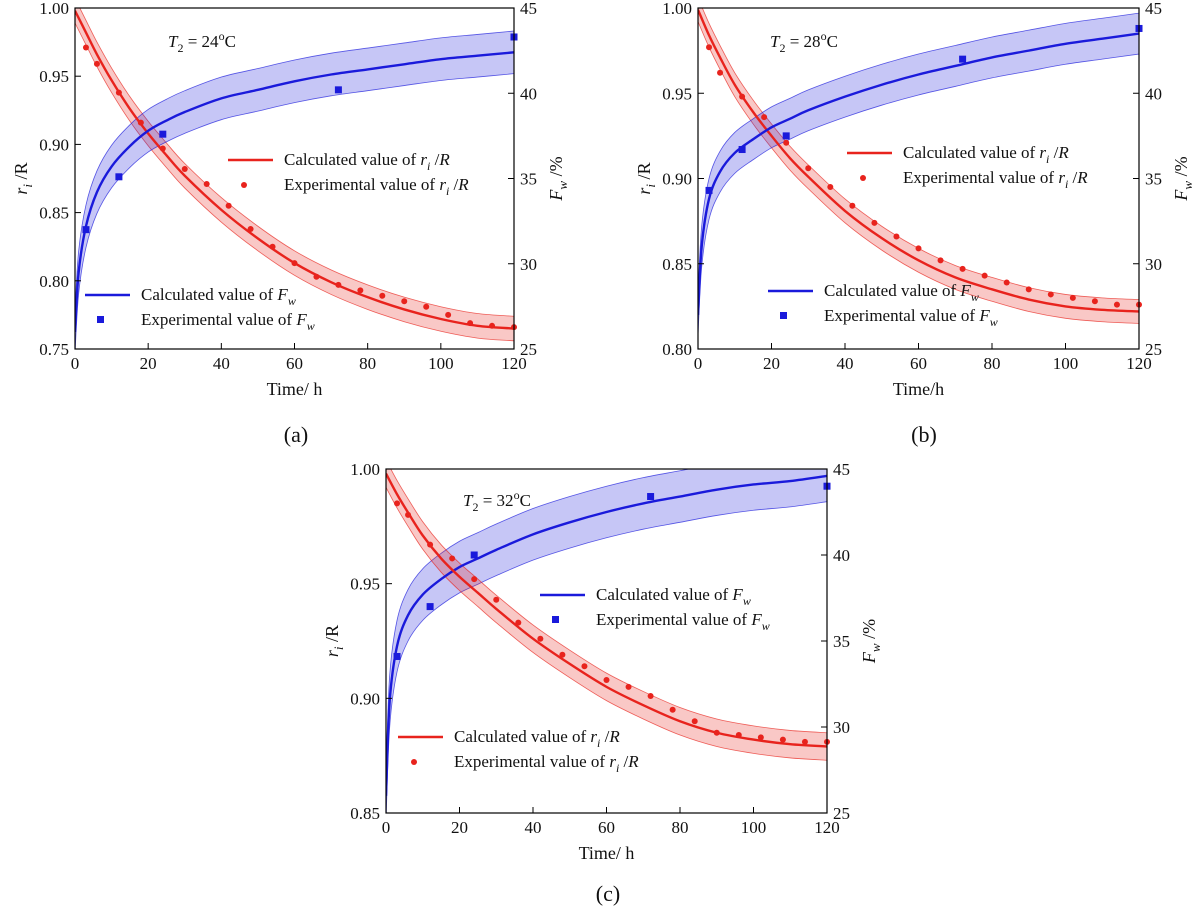 The height and width of the screenshot is (915, 1200). I want to click on legend-entry: Calculated value of ri /R, so click(367, 161).